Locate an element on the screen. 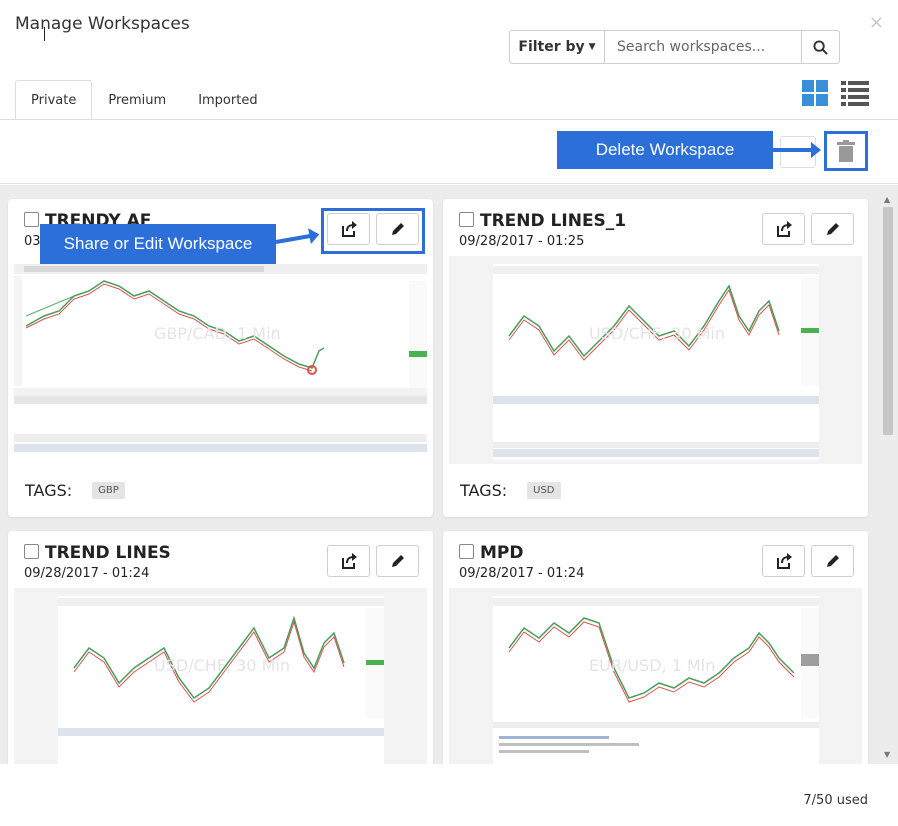 The image size is (898, 826). tag-badge: GBP is located at coordinates (108, 490).